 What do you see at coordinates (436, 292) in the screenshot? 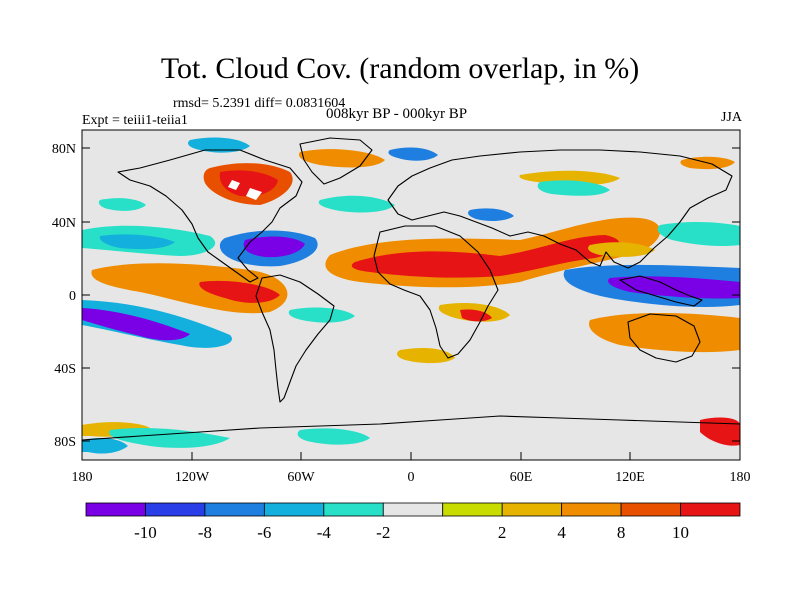
I see `africa-coast` at bounding box center [436, 292].